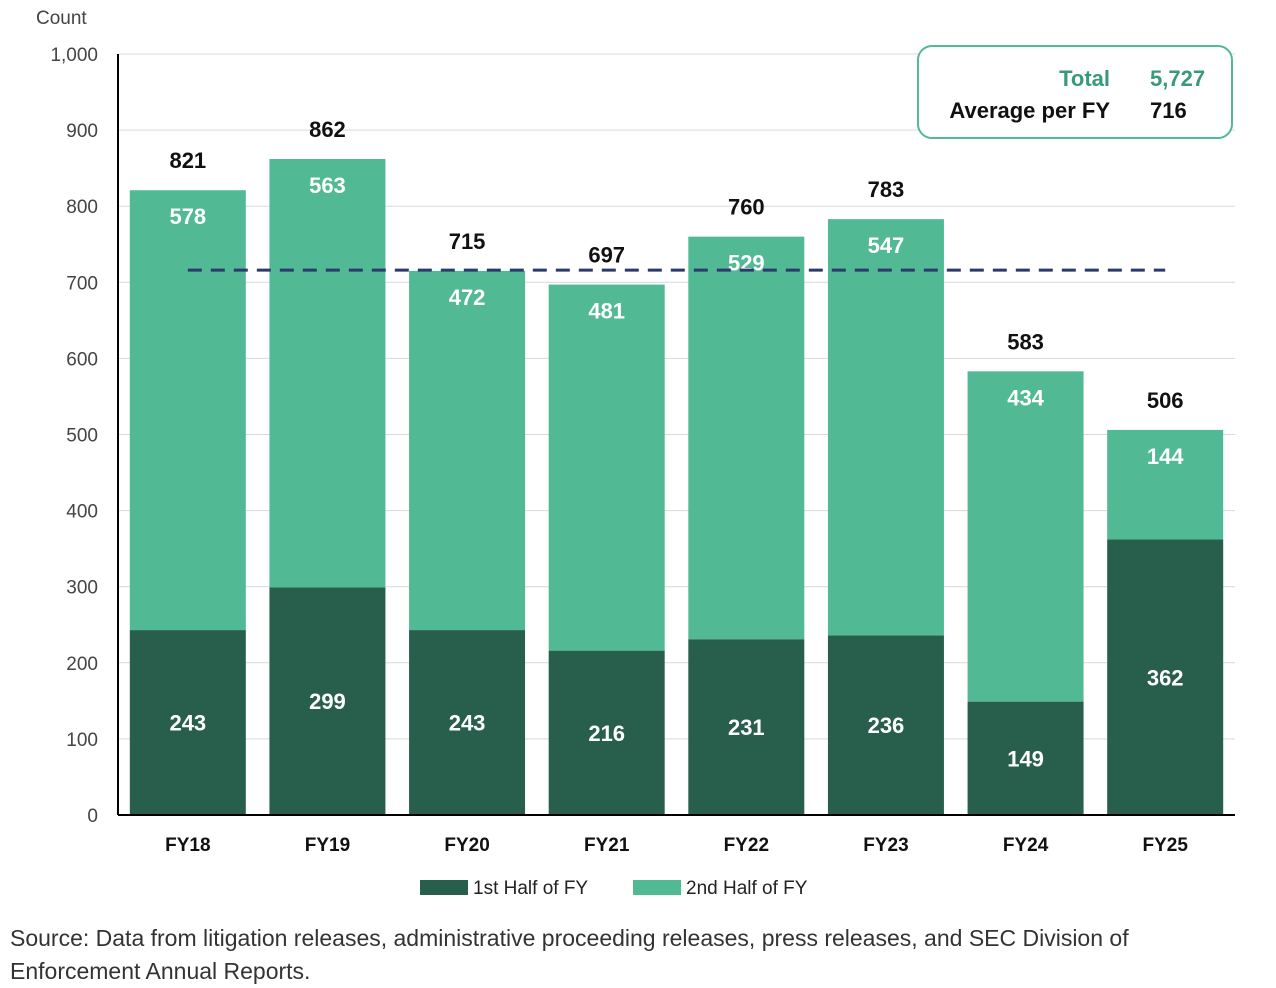 The width and height of the screenshot is (1276, 988). What do you see at coordinates (82, 588) in the screenshot?
I see `y-tick-label: 300` at bounding box center [82, 588].